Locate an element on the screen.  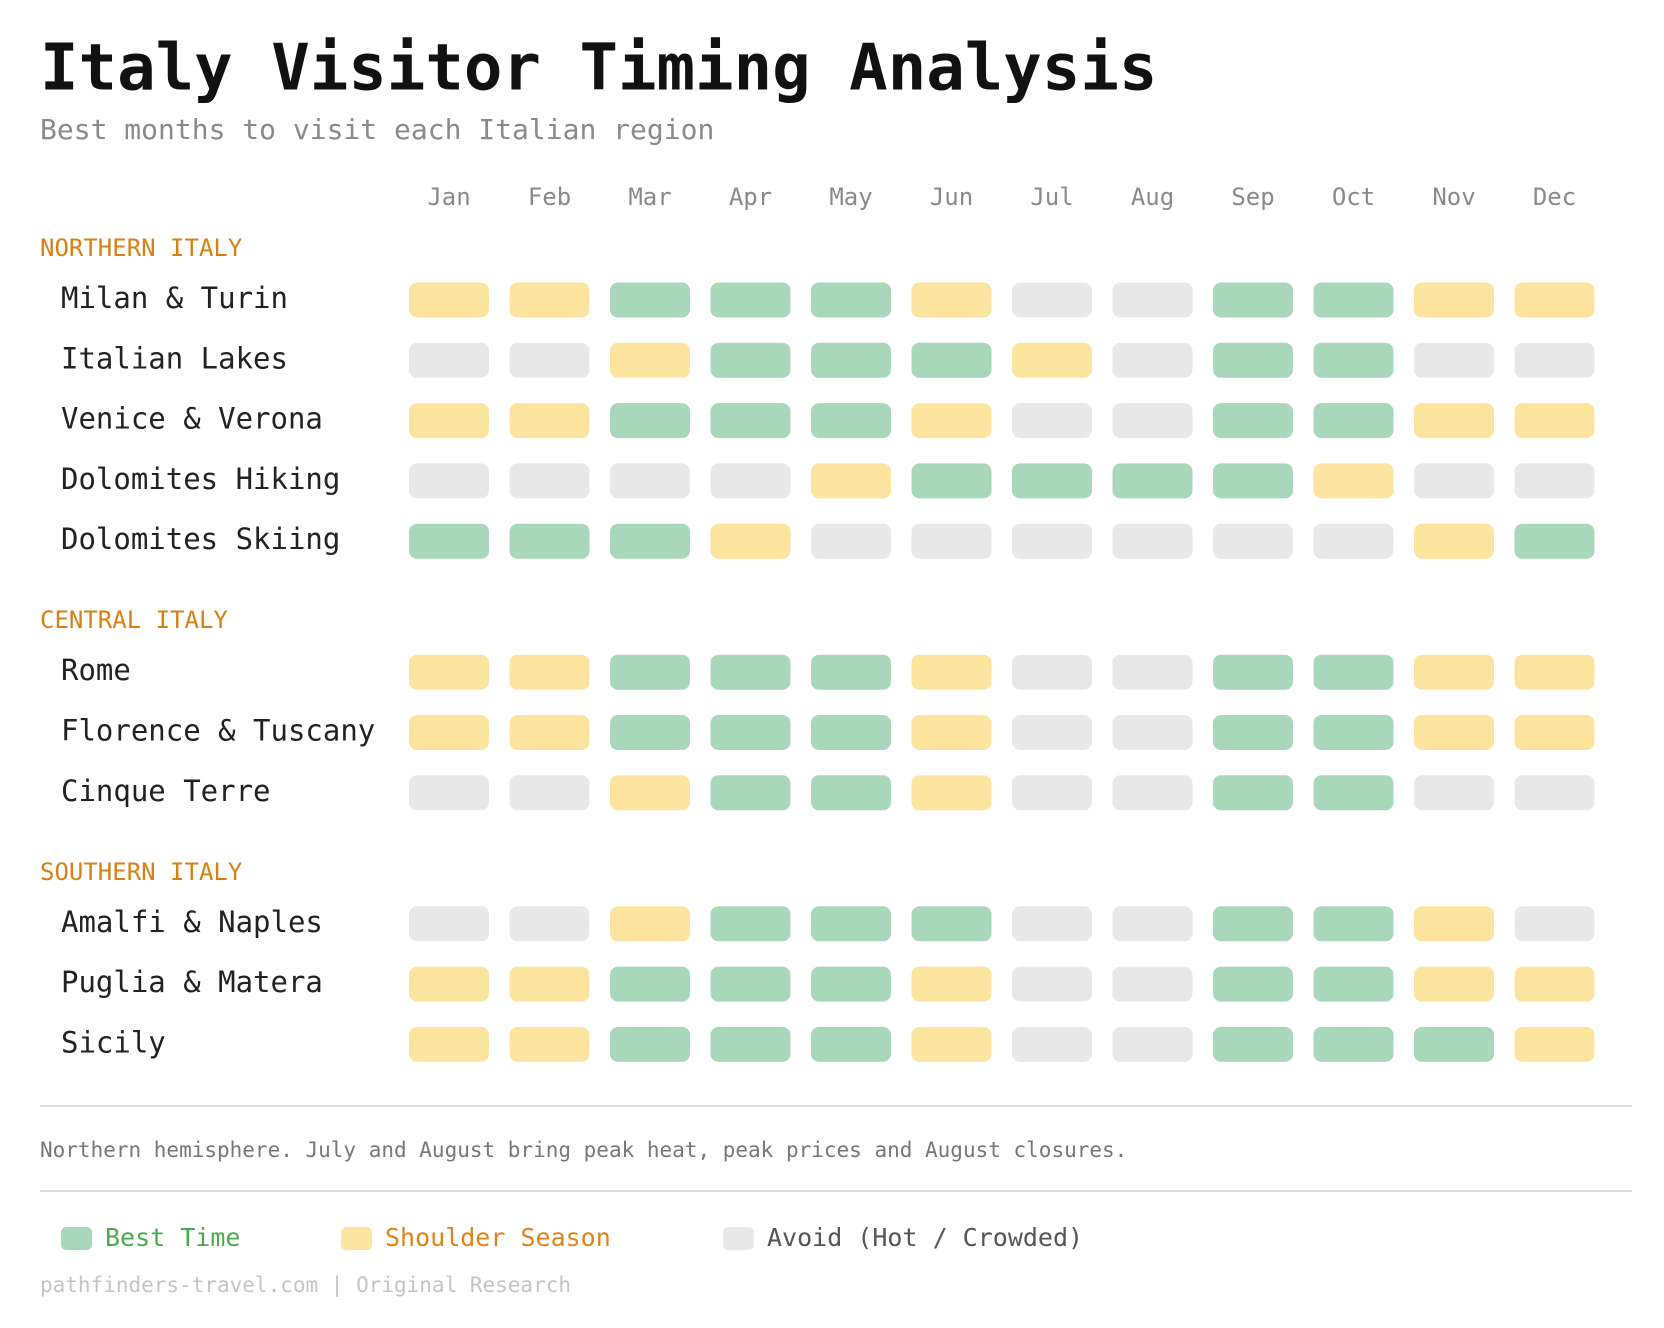
month-label: May is located at coordinates (850, 197).